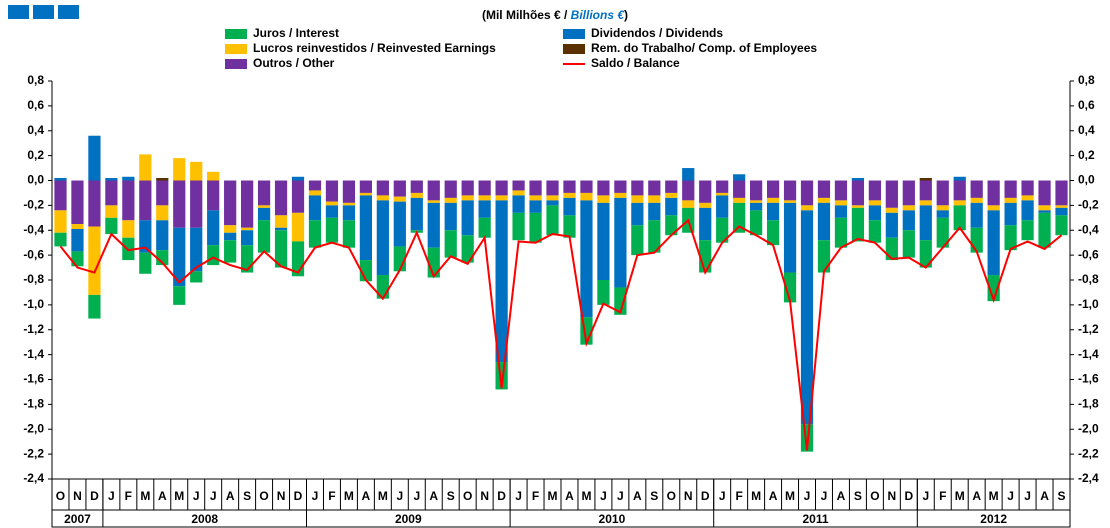 This screenshot has width=1110, height=528. I want to click on legend-label: Rem. do Trabalho/ Comp. of Employees, so click(704, 48).